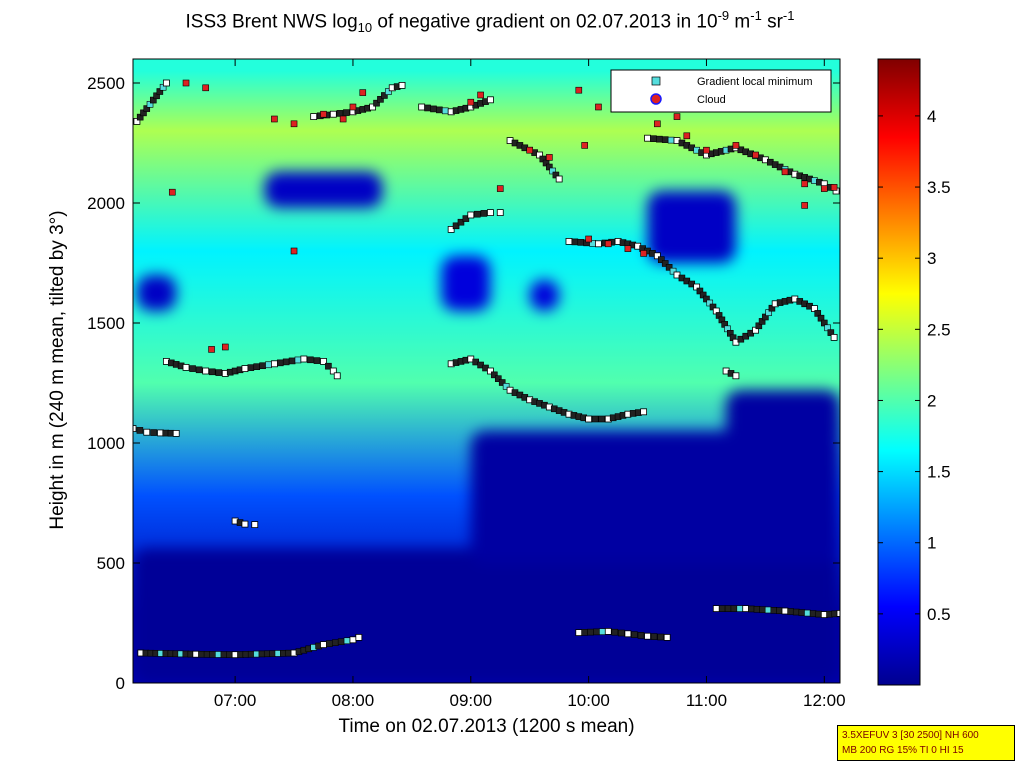 The height and width of the screenshot is (767, 1023). I want to click on title-part: m, so click(740, 22).